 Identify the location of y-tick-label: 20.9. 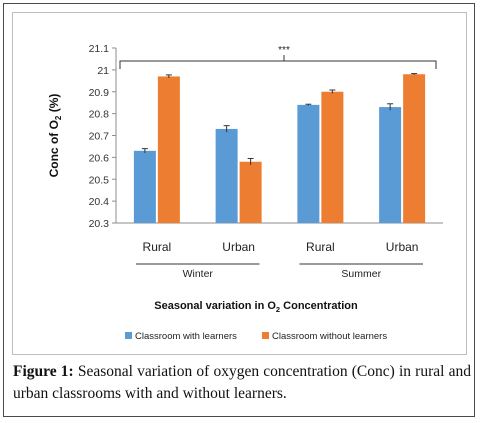
(99, 93).